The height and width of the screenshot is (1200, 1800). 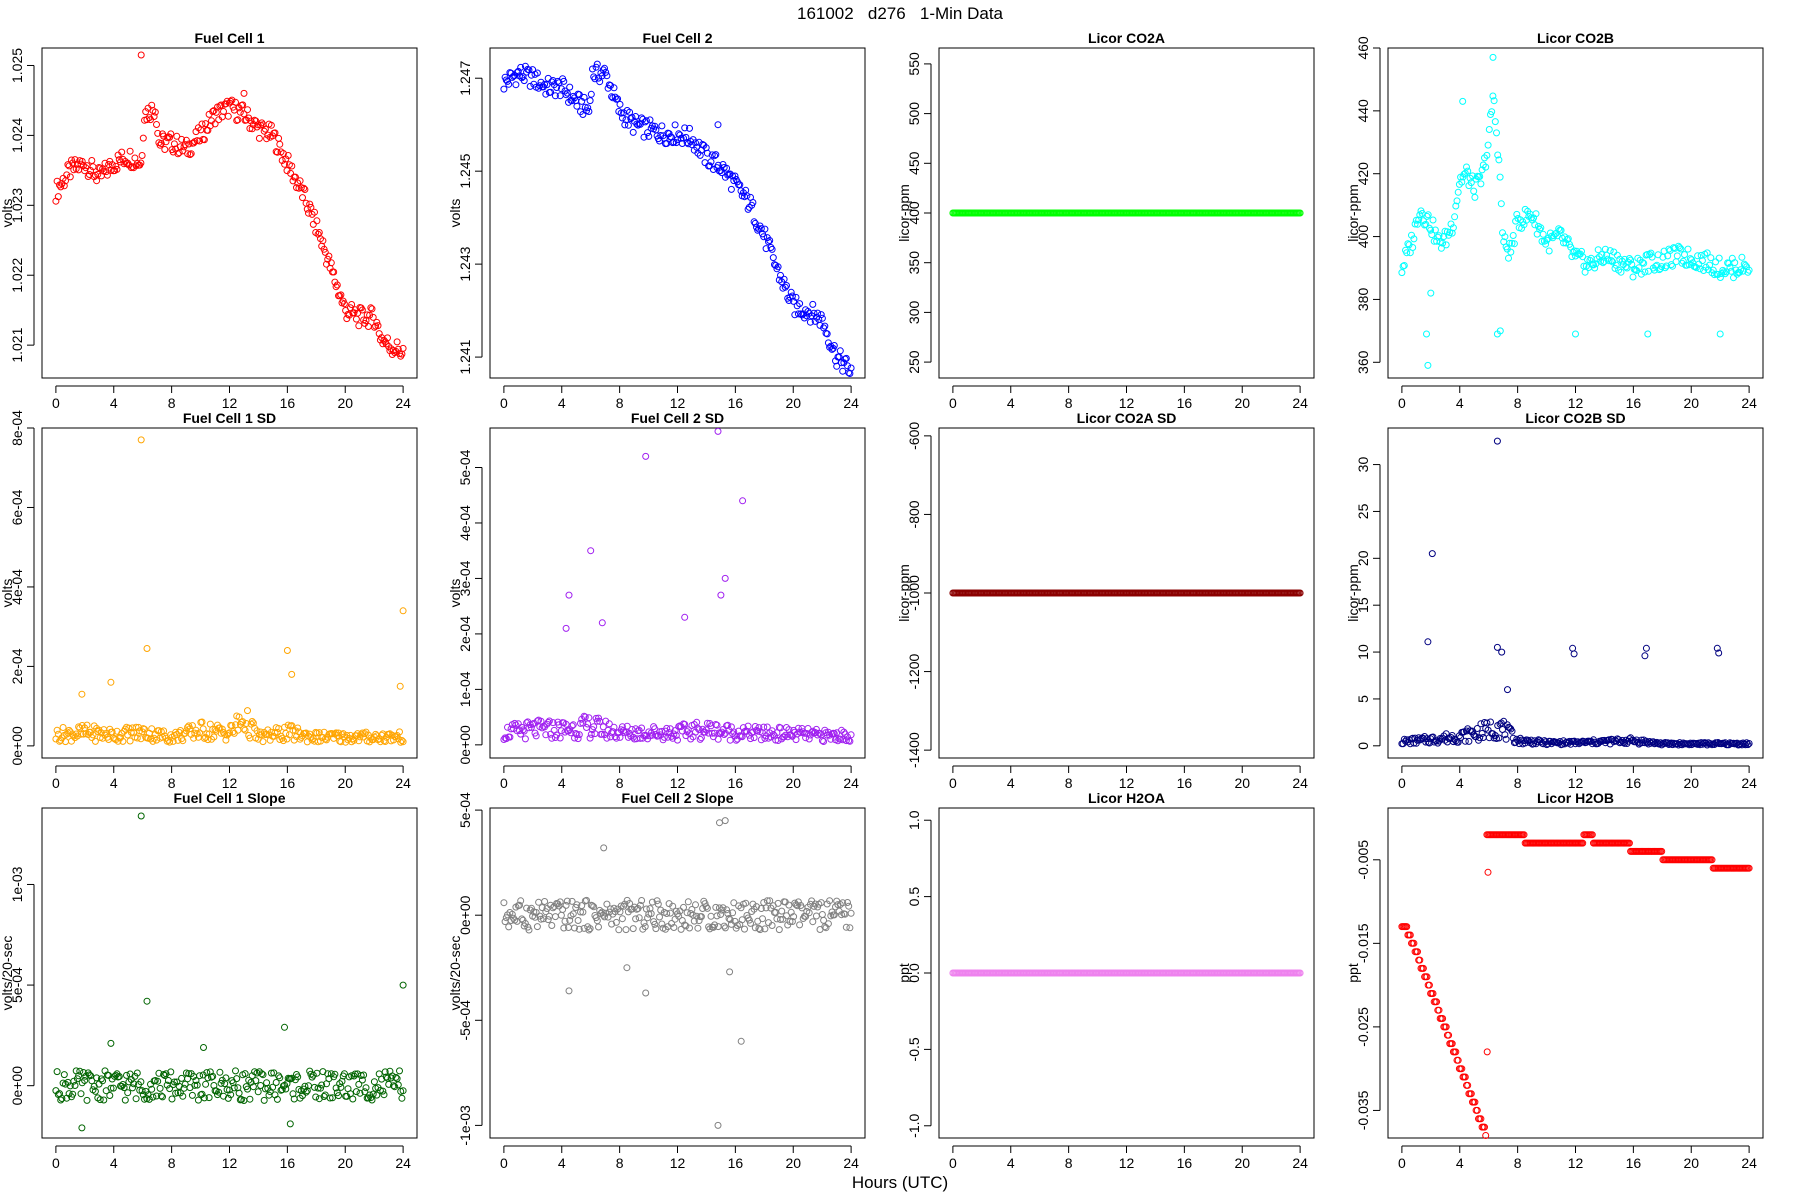 I want to click on x-tick-label: 8, so click(x=172, y=403).